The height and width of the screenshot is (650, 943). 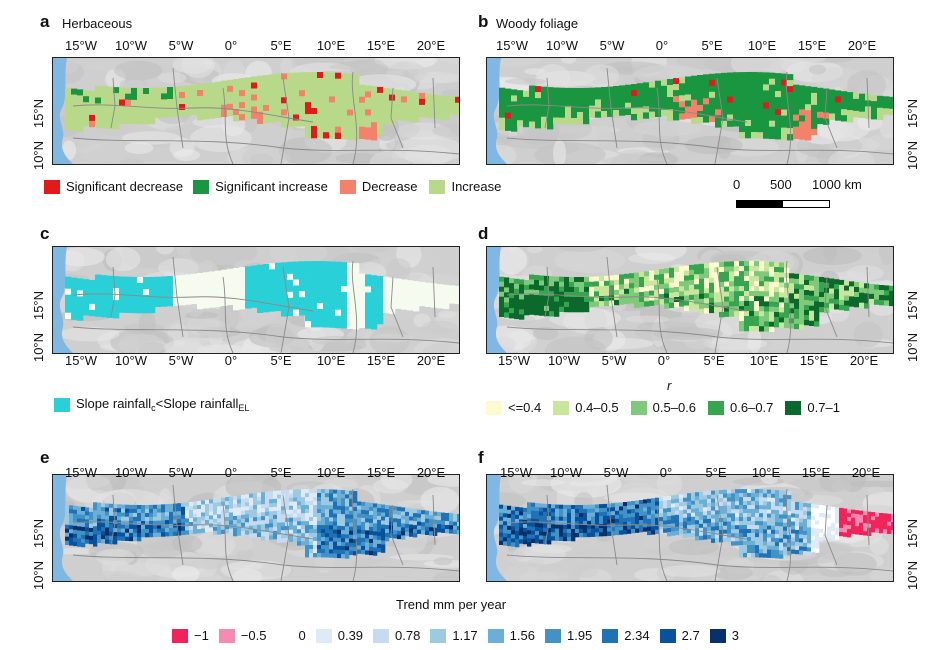 What do you see at coordinates (465, 186) in the screenshot?
I see `legend-item-increase: Increase` at bounding box center [465, 186].